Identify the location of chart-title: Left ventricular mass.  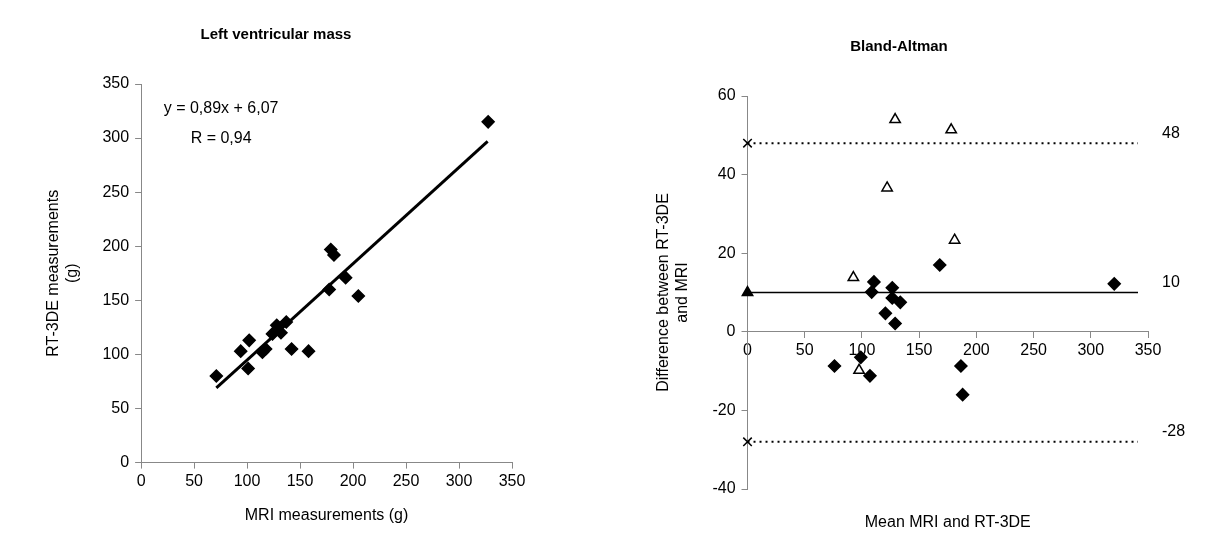
(276, 34).